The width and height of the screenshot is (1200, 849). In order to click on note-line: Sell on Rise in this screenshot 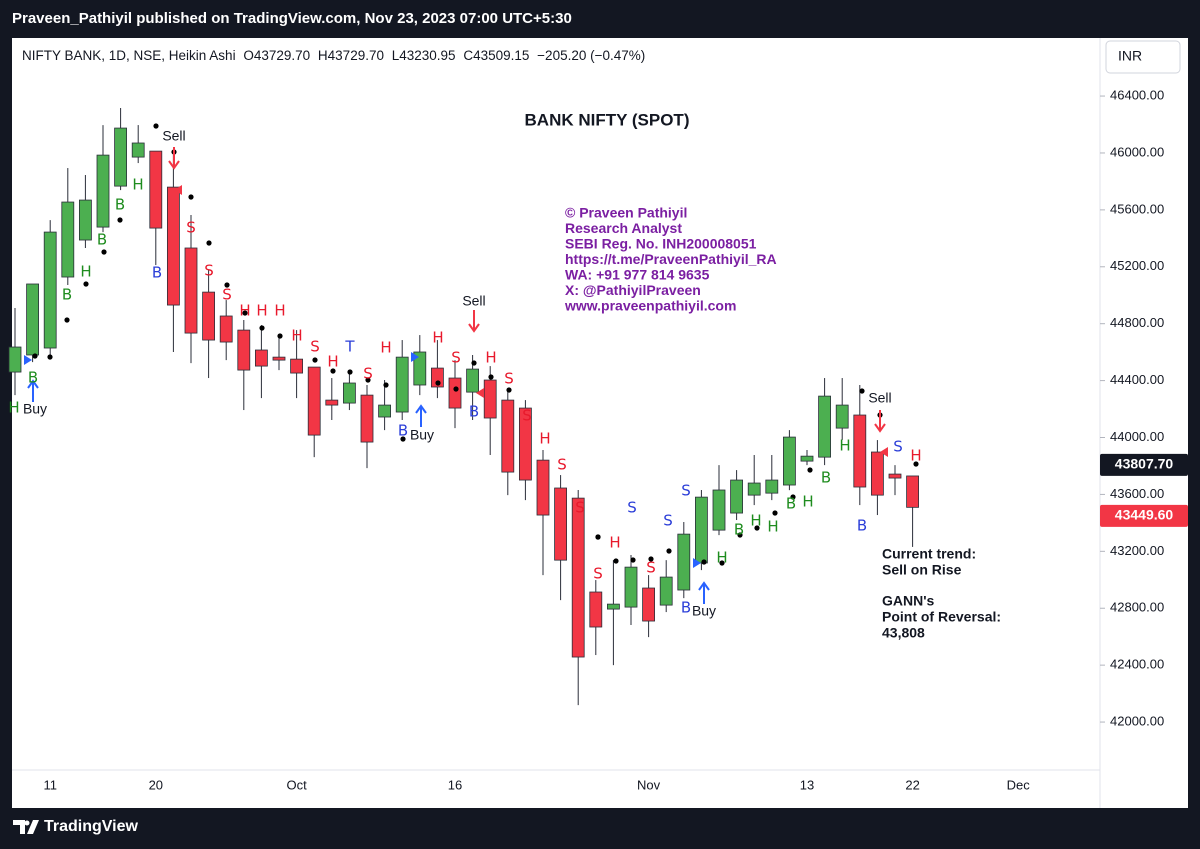, I will do `click(922, 570)`.